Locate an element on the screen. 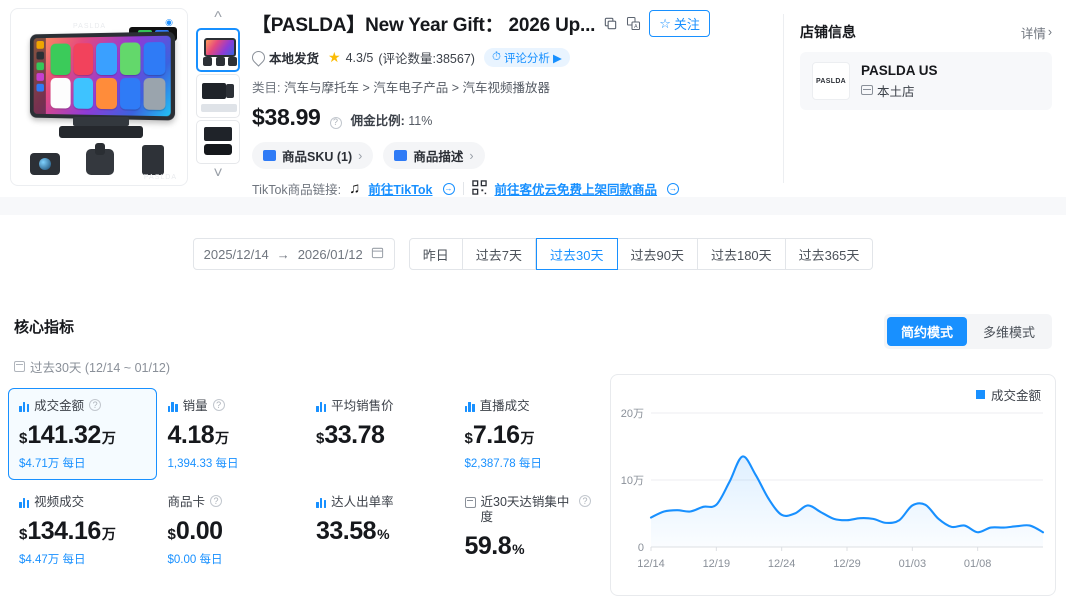 The width and height of the screenshot is (1066, 610). product-main-image: PASLDA ◉ is located at coordinates (99, 97).